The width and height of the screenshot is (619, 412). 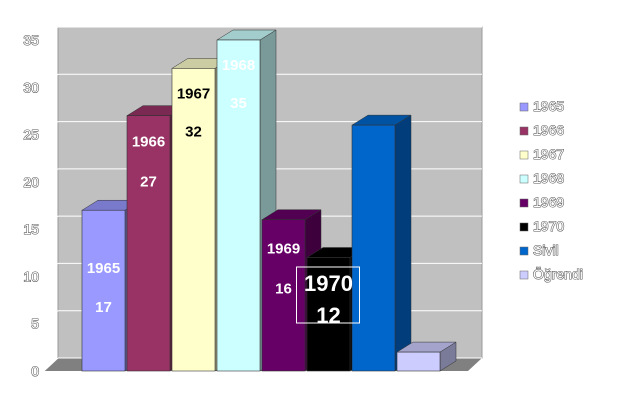 I want to click on y-tick-label: 20, so click(x=31, y=182).